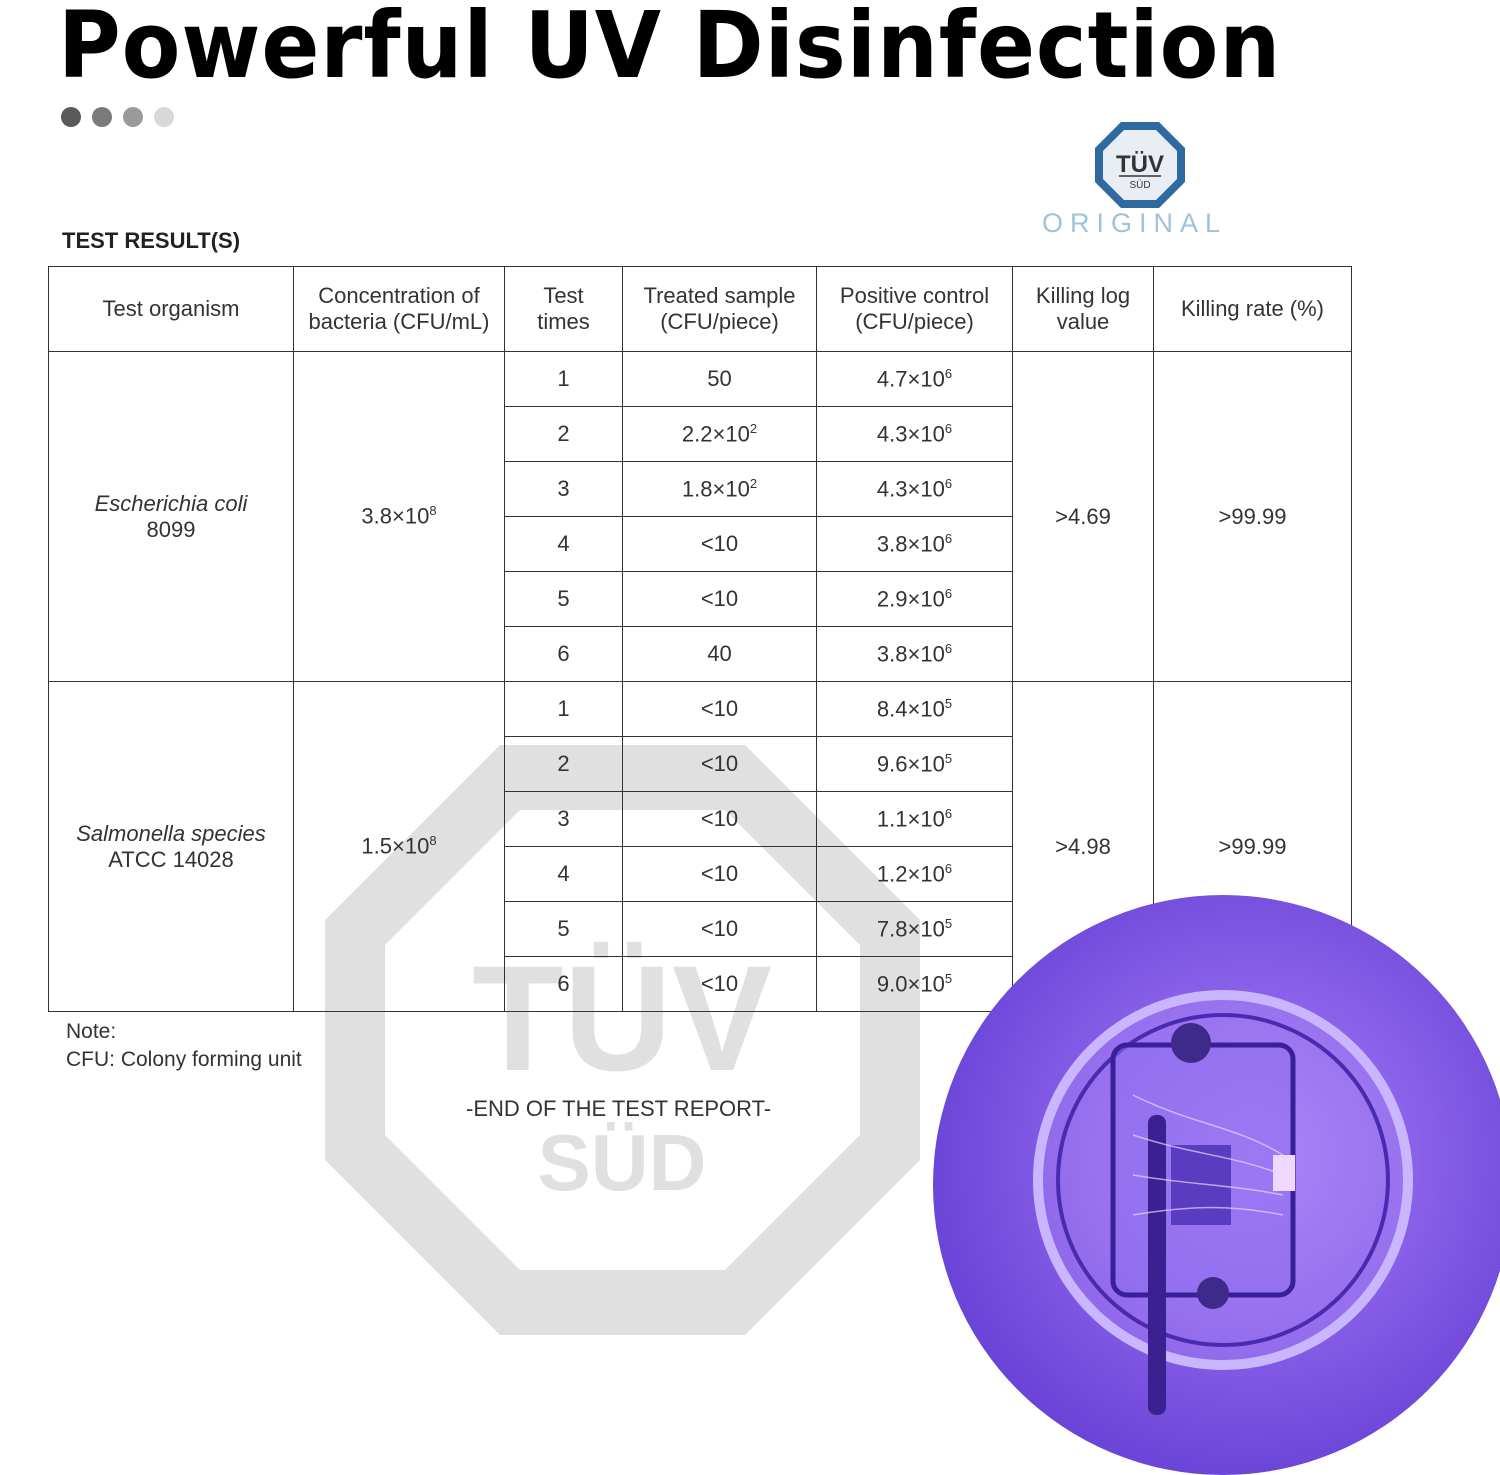  Describe the element at coordinates (715, 489) in the screenshot. I see `value-mantissa: 1.8×10` at that location.